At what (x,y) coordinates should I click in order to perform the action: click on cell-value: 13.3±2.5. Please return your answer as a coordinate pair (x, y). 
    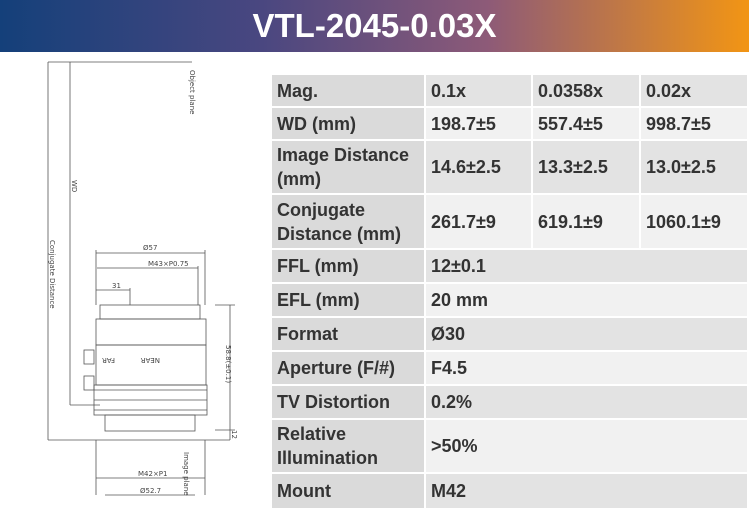
    Looking at the image, I should click on (586, 167).